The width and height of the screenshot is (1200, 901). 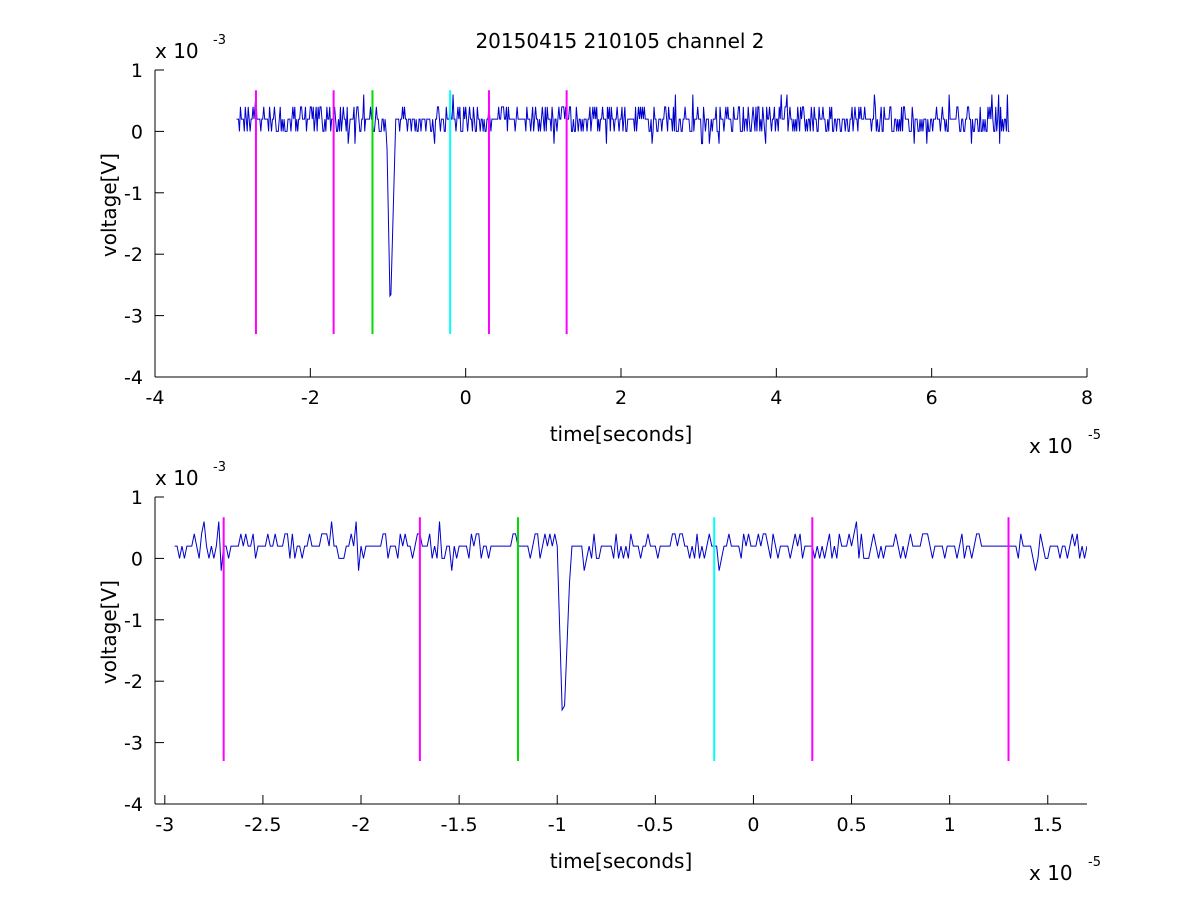 I want to click on x-tick-label: 4, so click(x=776, y=398).